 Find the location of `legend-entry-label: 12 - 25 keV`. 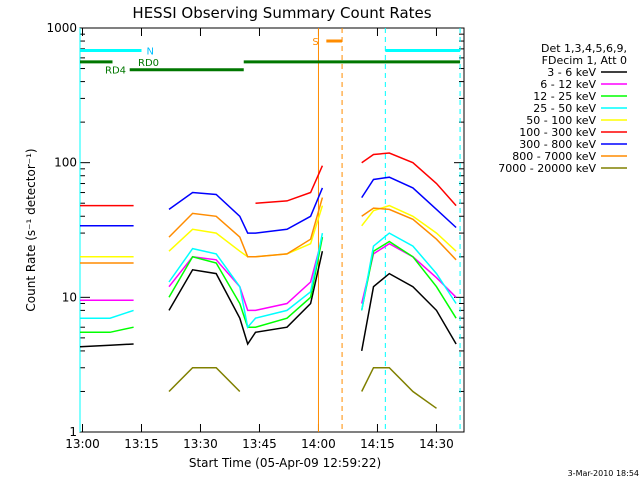

legend-entry-label: 12 - 25 keV is located at coordinates (564, 96).